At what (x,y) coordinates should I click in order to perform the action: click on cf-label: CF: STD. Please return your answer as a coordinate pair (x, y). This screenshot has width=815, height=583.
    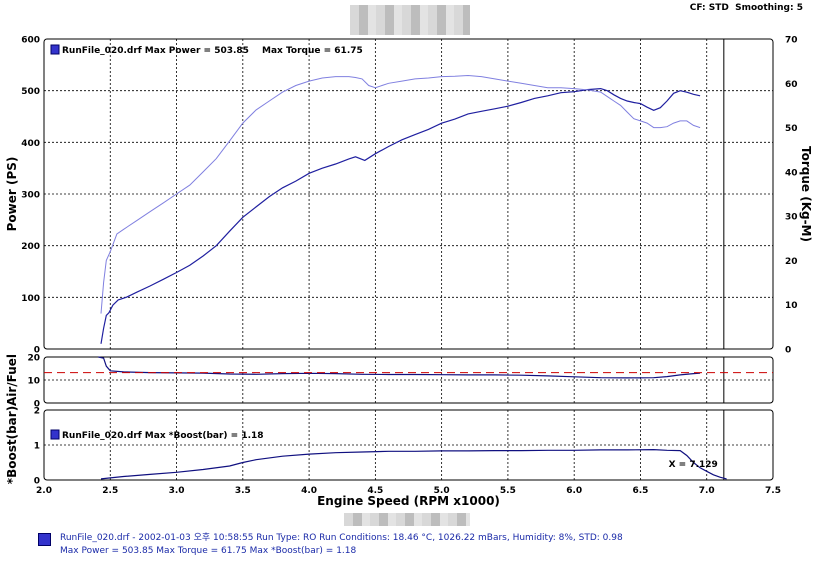
    Looking at the image, I should click on (709, 8).